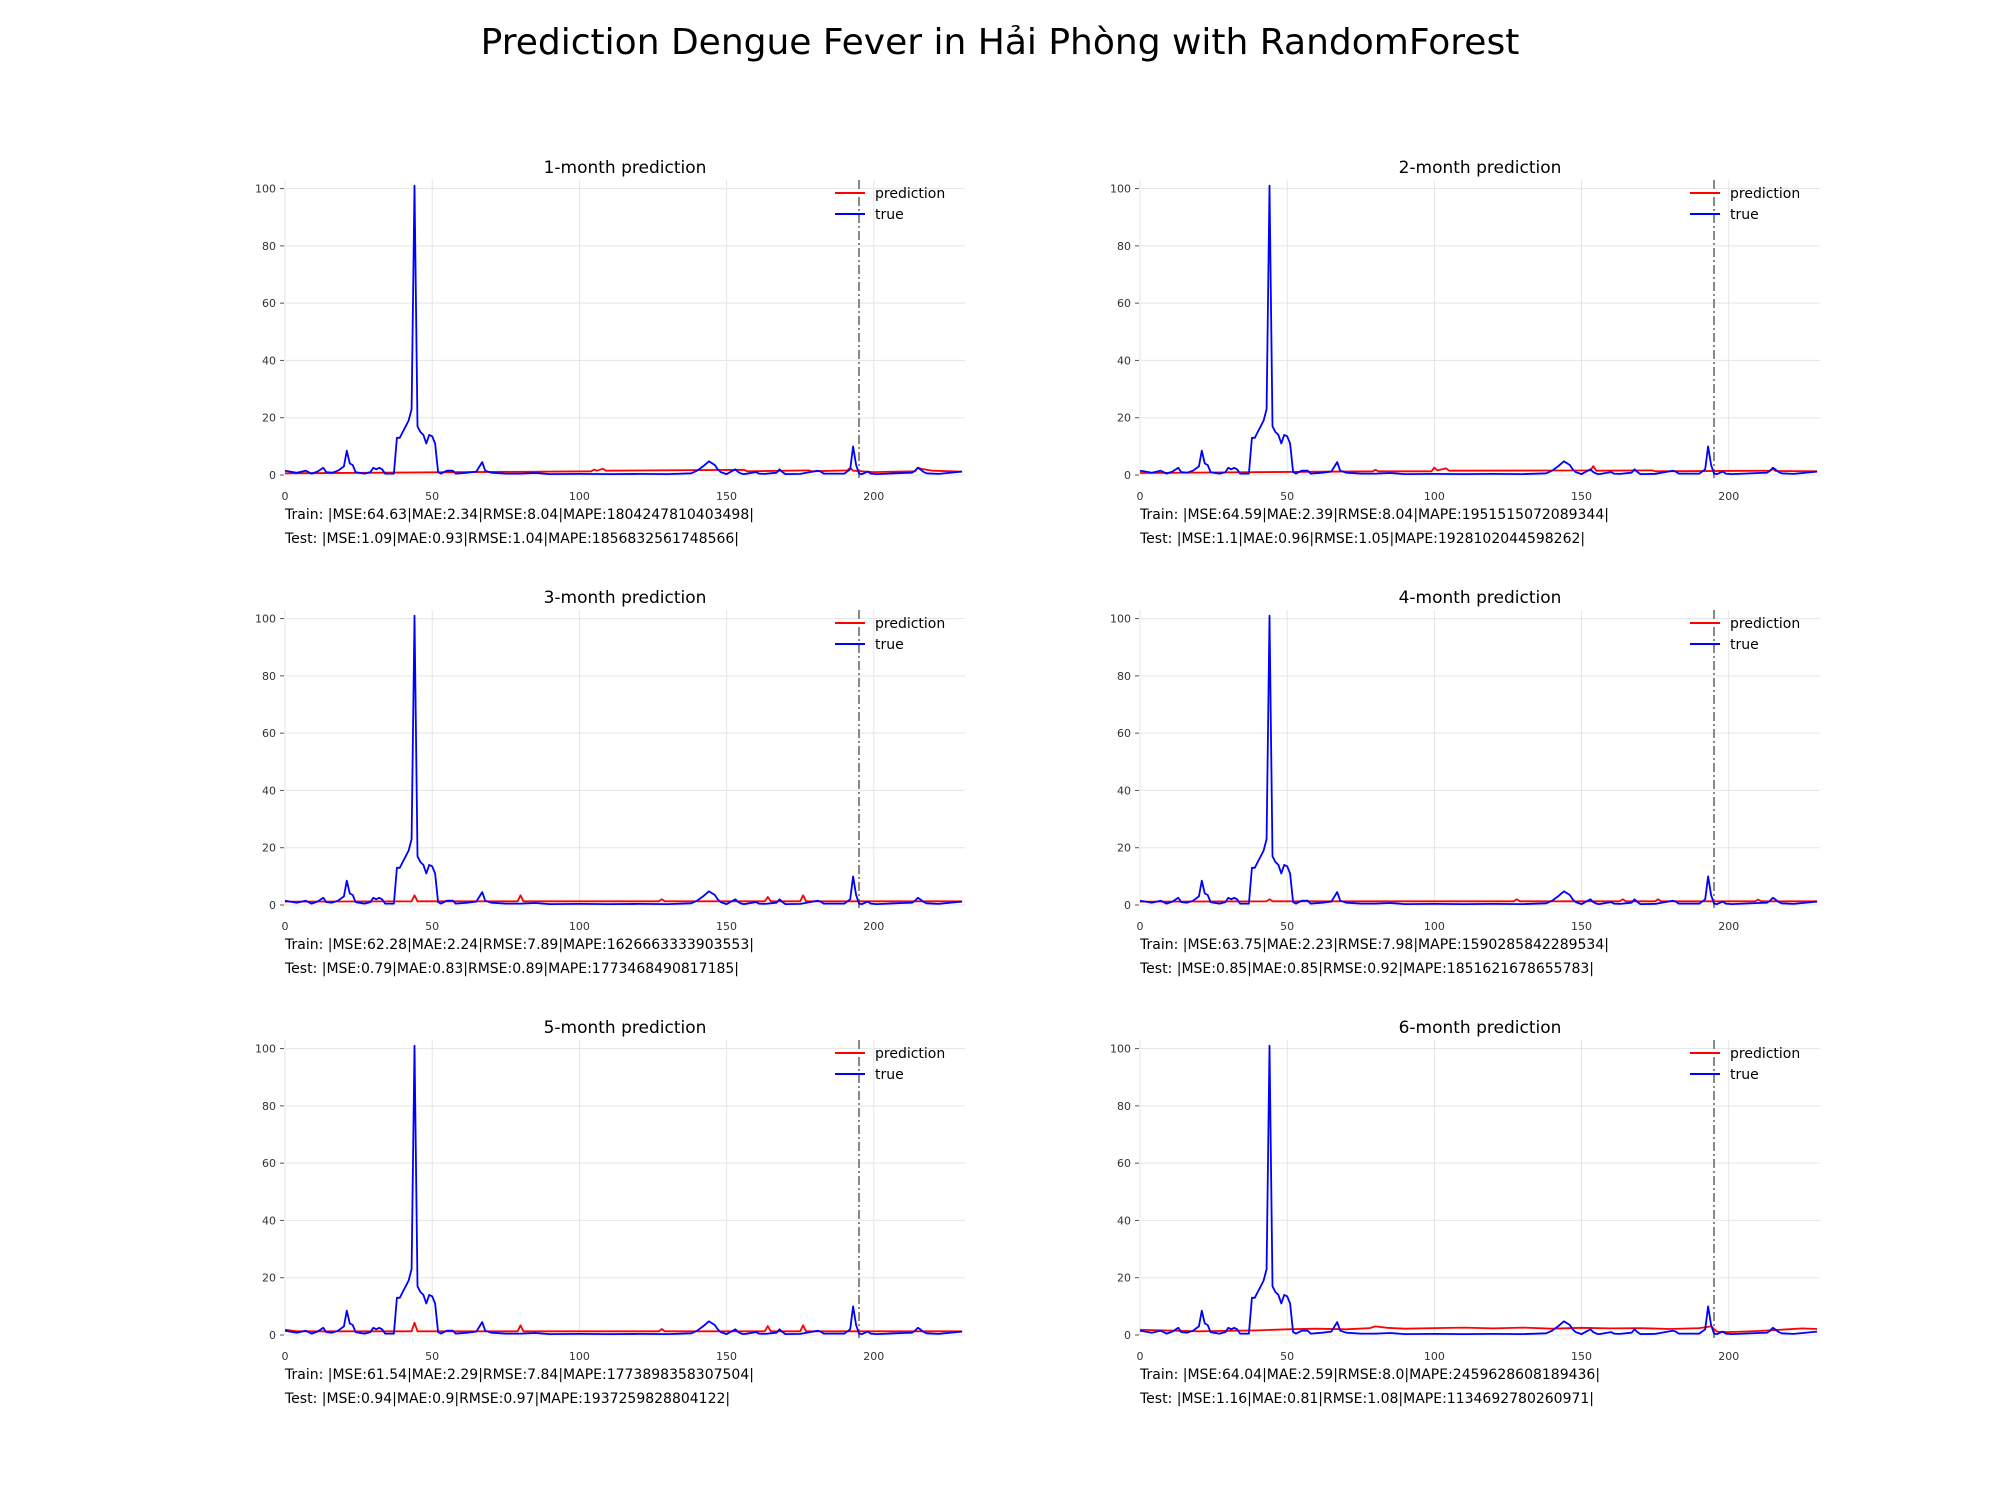 Image resolution: width=2000 pixels, height=1500 pixels. Describe the element at coordinates (1480, 1028) in the screenshot. I see `chart-title: 6-month prediction` at that location.